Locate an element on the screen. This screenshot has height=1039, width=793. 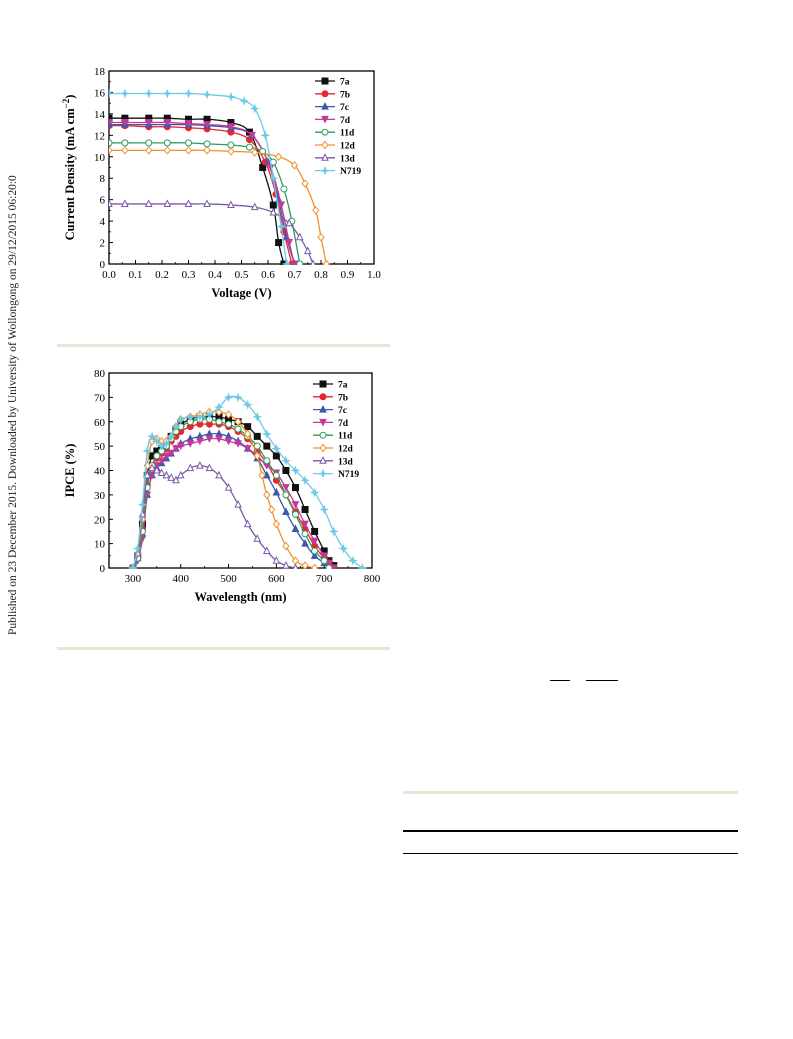
jv-legend-label: 7a is located at coordinates (345, 83).